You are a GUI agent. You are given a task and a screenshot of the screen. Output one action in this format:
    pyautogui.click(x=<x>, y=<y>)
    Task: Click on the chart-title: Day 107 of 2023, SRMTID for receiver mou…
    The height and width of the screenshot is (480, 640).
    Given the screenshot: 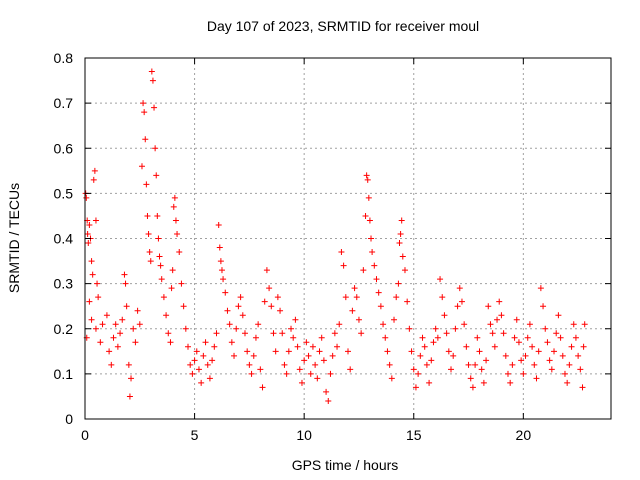 What is the action you would take?
    pyautogui.click(x=343, y=26)
    